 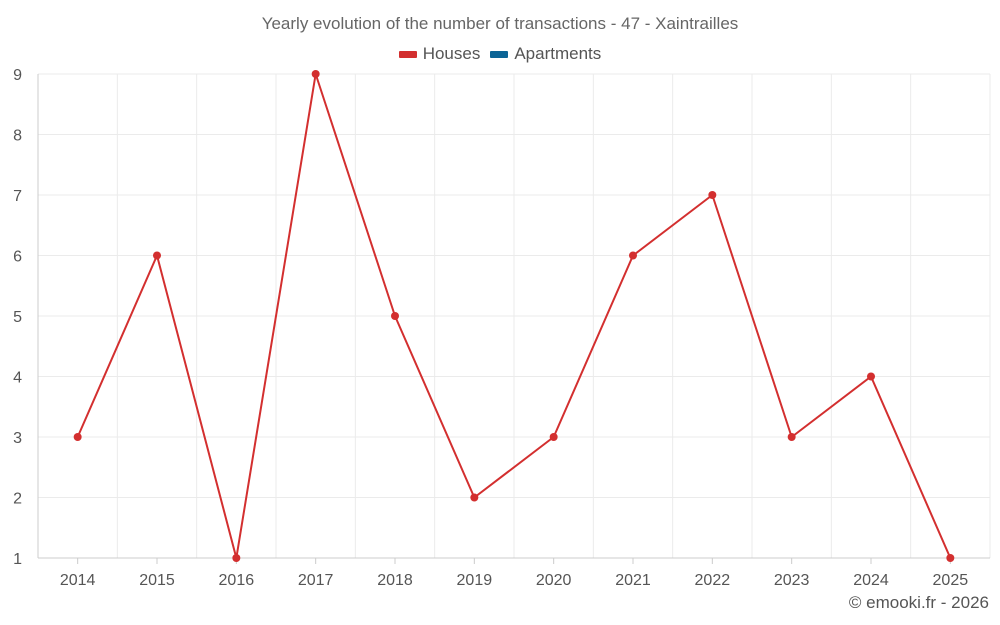 I want to click on y-tick-label: 6, so click(x=17, y=257).